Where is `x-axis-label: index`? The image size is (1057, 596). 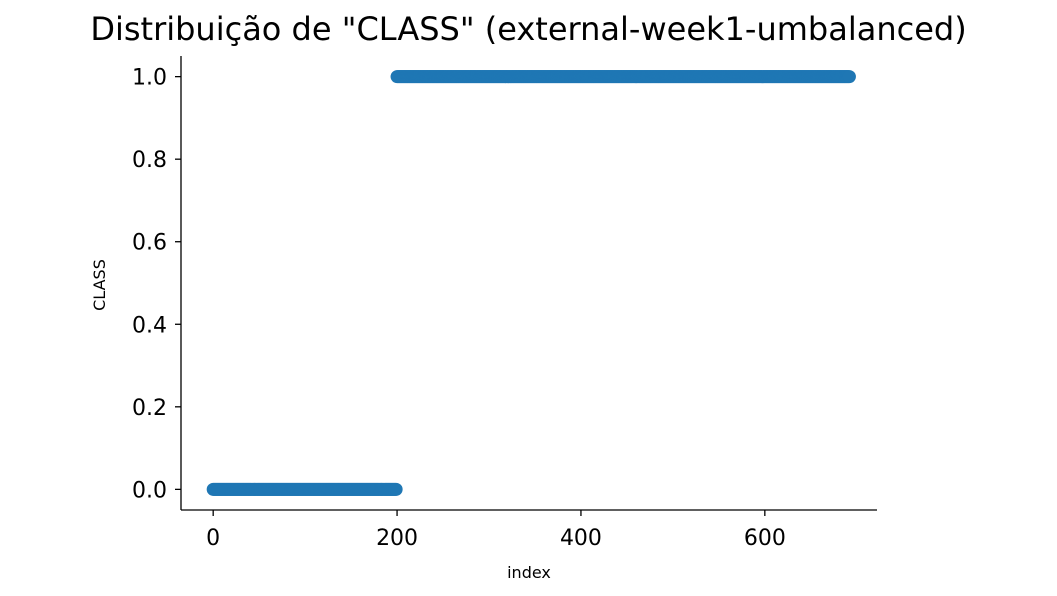
x-axis-label: index is located at coordinates (529, 572).